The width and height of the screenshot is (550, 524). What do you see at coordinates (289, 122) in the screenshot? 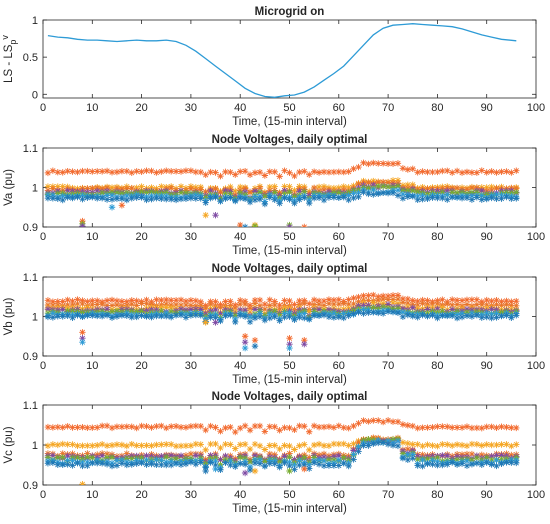
I see `x-axis-label: Time, (15-min interval)` at bounding box center [289, 122].